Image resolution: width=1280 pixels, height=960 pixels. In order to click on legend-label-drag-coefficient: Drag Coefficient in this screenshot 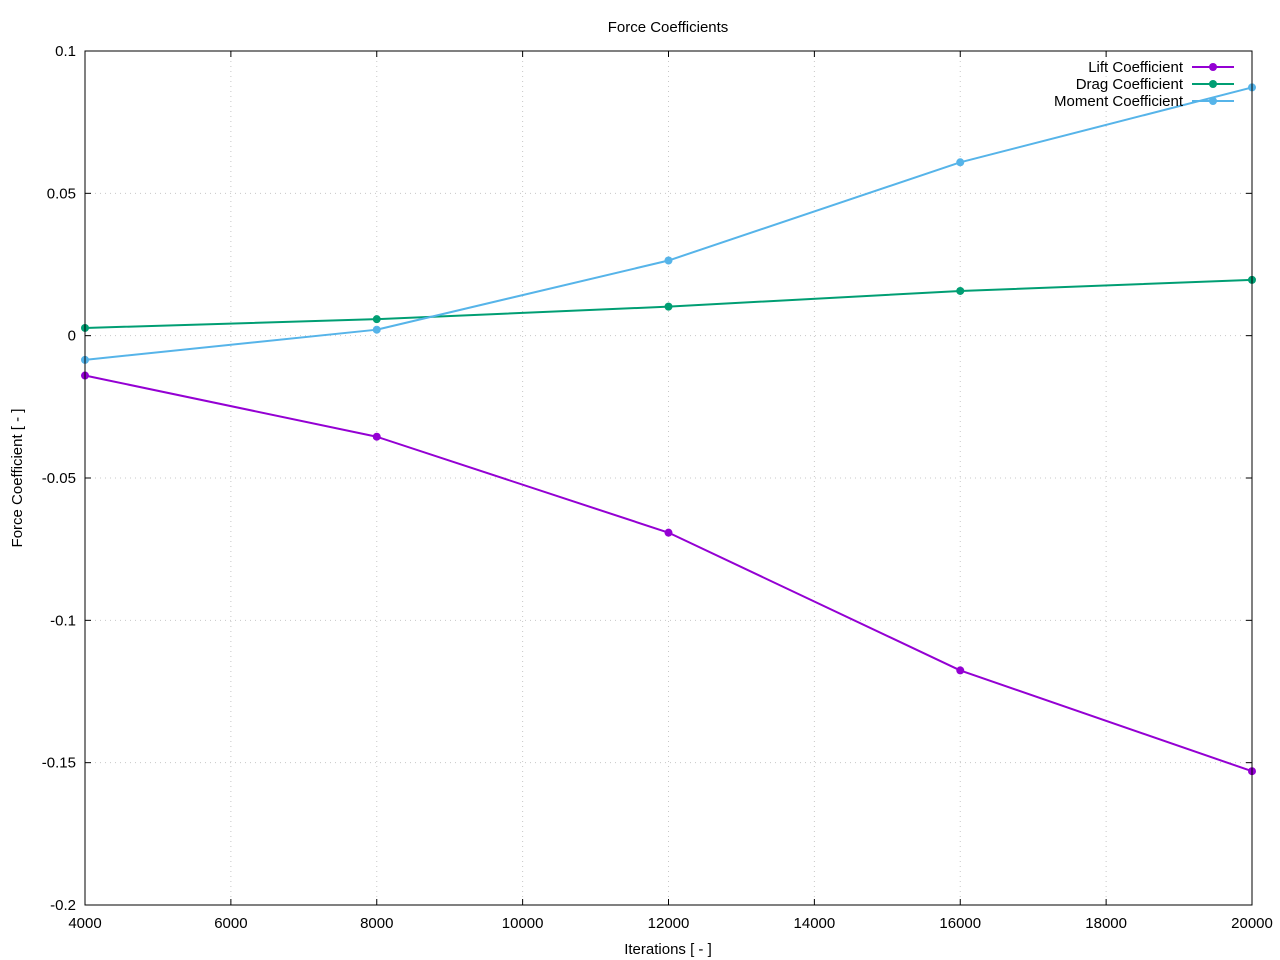, I will do `click(1130, 84)`.